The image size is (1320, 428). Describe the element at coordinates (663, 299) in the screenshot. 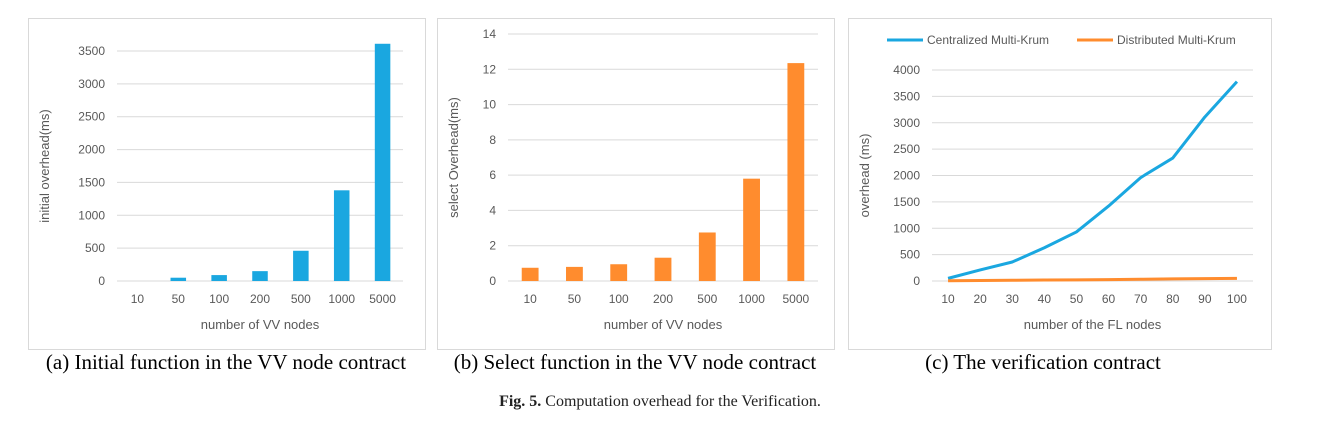

I see `chart-b-xtick-label: 200` at that location.